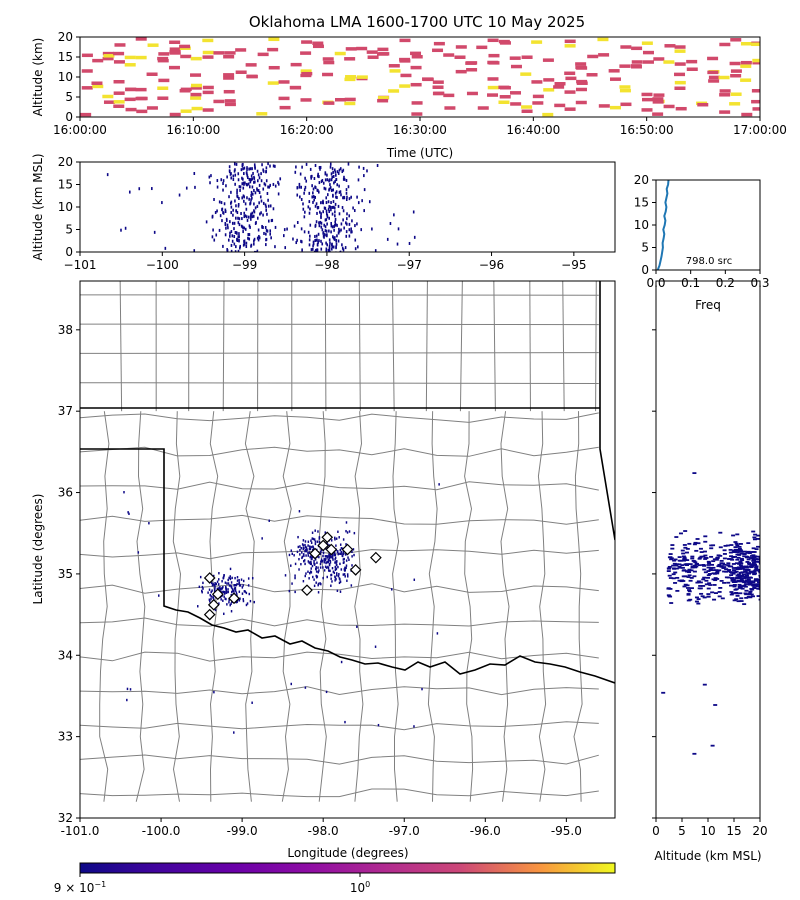 This screenshot has width=800, height=900. What do you see at coordinates (244, 265) in the screenshot?
I see `lon-alt-x-tick-label: −99` at bounding box center [244, 265].